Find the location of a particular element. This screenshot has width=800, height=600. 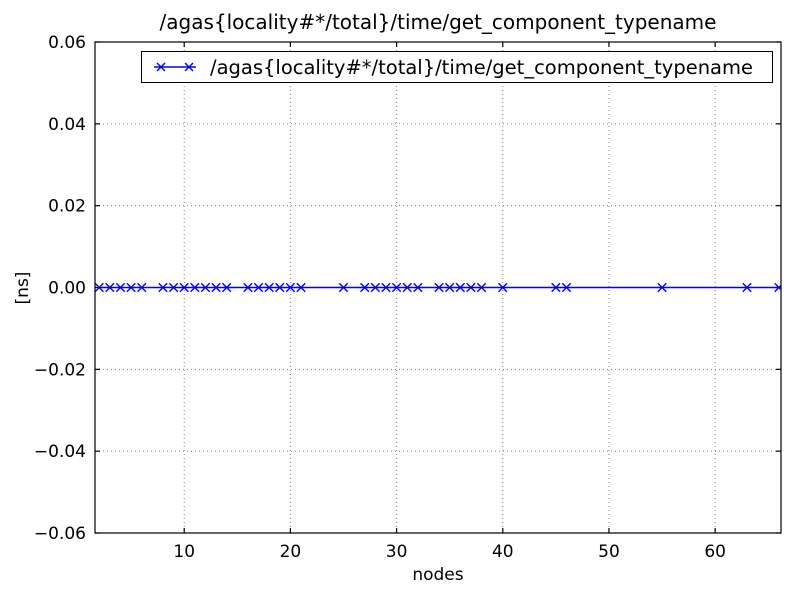

series-x-line is located at coordinates (438, 287).